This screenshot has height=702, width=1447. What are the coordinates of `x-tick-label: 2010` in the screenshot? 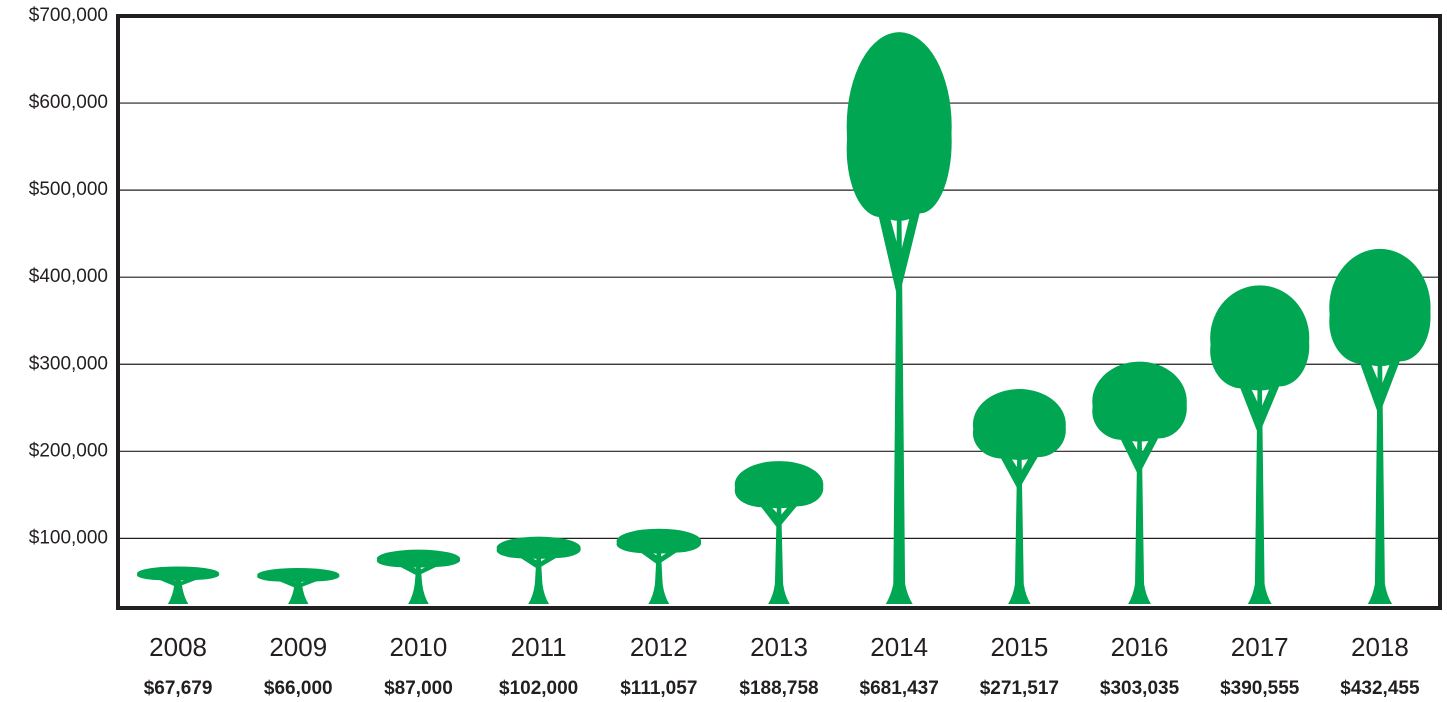 It's located at (419, 647).